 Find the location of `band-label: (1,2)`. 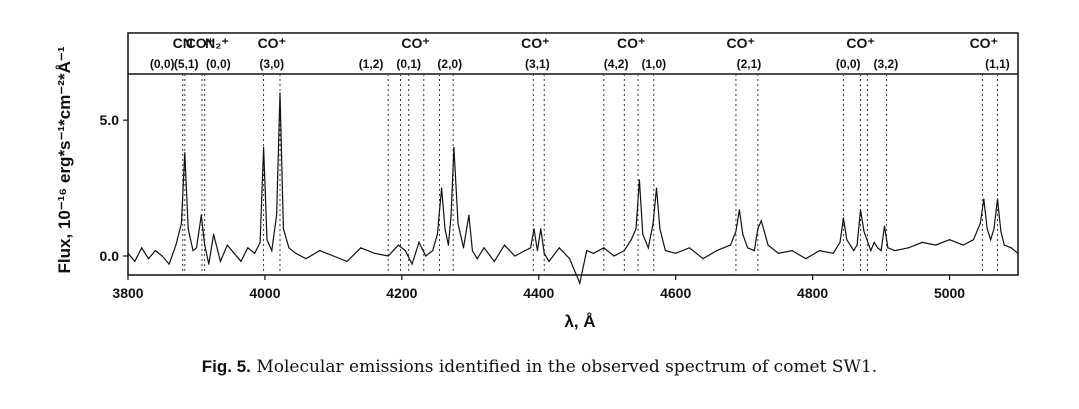

band-label: (1,2) is located at coordinates (371, 64).